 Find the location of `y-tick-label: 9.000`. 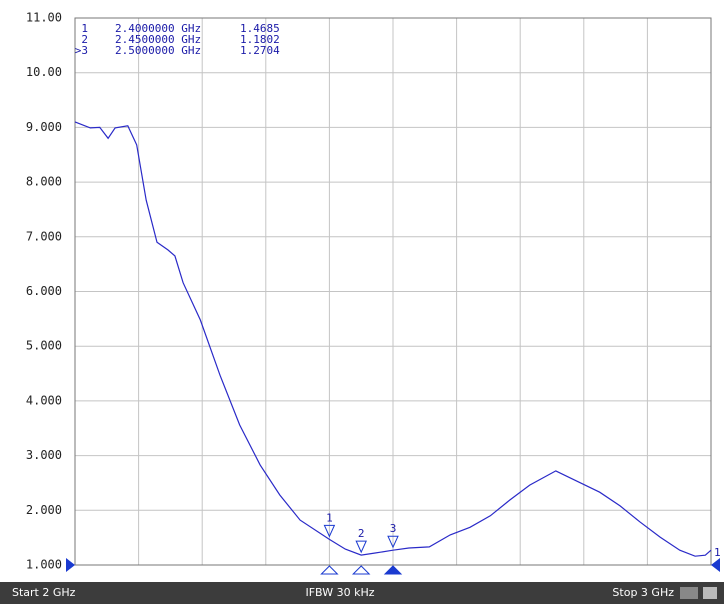

y-tick-label: 9.000 is located at coordinates (44, 127).